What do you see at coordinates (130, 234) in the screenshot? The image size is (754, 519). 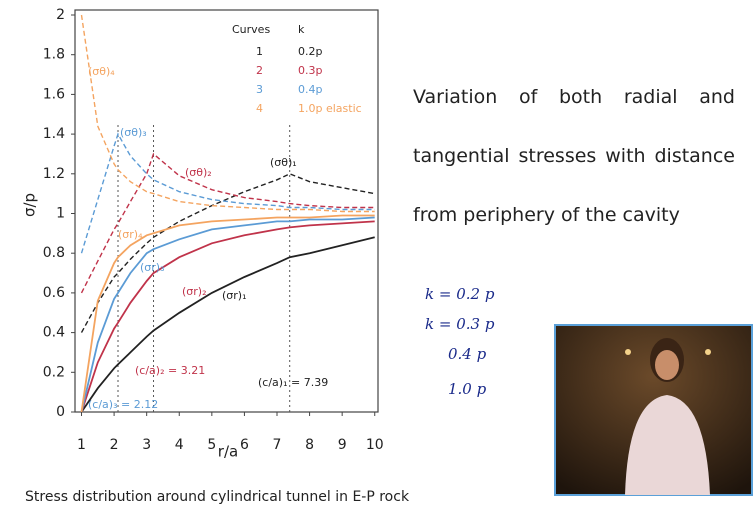 I see `curve-label: (σr)₄` at bounding box center [130, 234].